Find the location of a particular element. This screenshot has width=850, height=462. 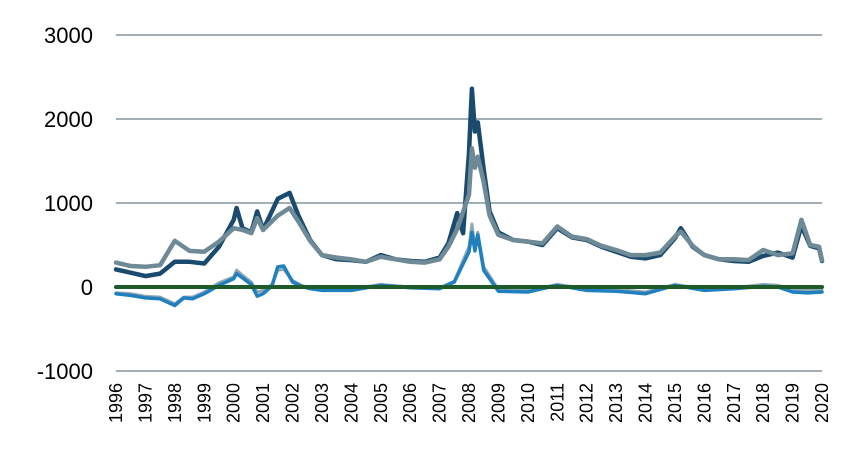

x-tick-label: 2017 is located at coordinates (734, 403).